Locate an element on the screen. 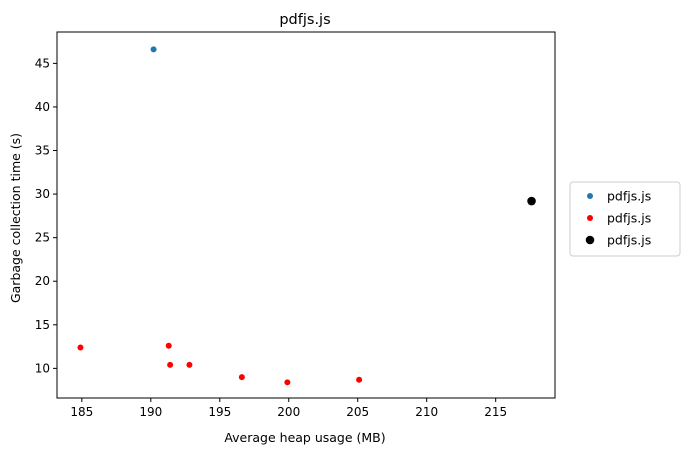 Image resolution: width=689 pixels, height=455 pixels. y-tick-label: 35 is located at coordinates (42, 151).